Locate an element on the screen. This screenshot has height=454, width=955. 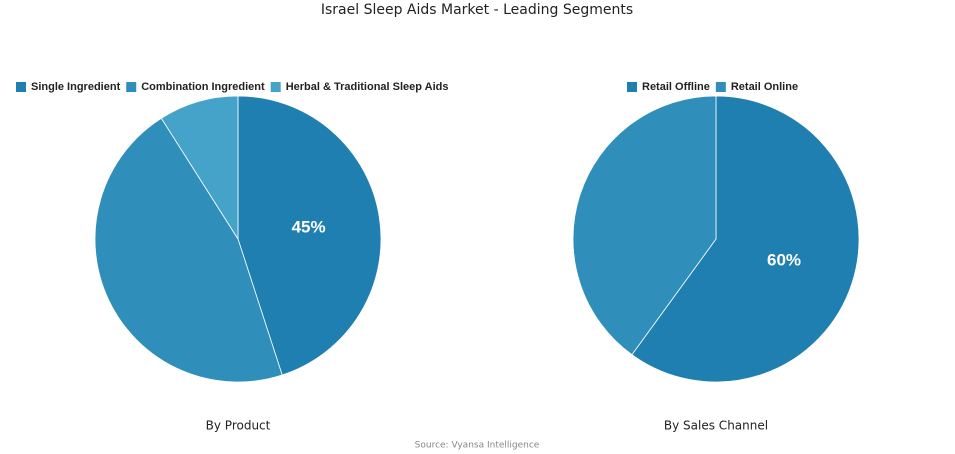
chart-subtitle: By Product is located at coordinates (238, 426).